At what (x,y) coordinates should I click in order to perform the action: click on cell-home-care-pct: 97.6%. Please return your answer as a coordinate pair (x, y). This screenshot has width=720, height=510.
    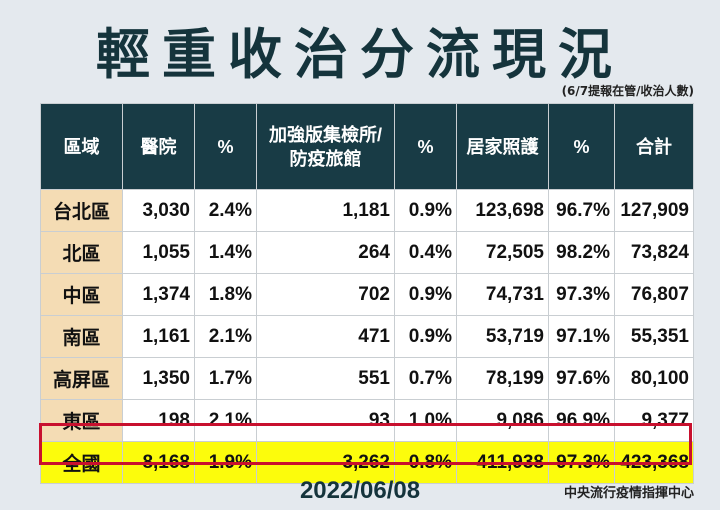
    Looking at the image, I should click on (581, 378).